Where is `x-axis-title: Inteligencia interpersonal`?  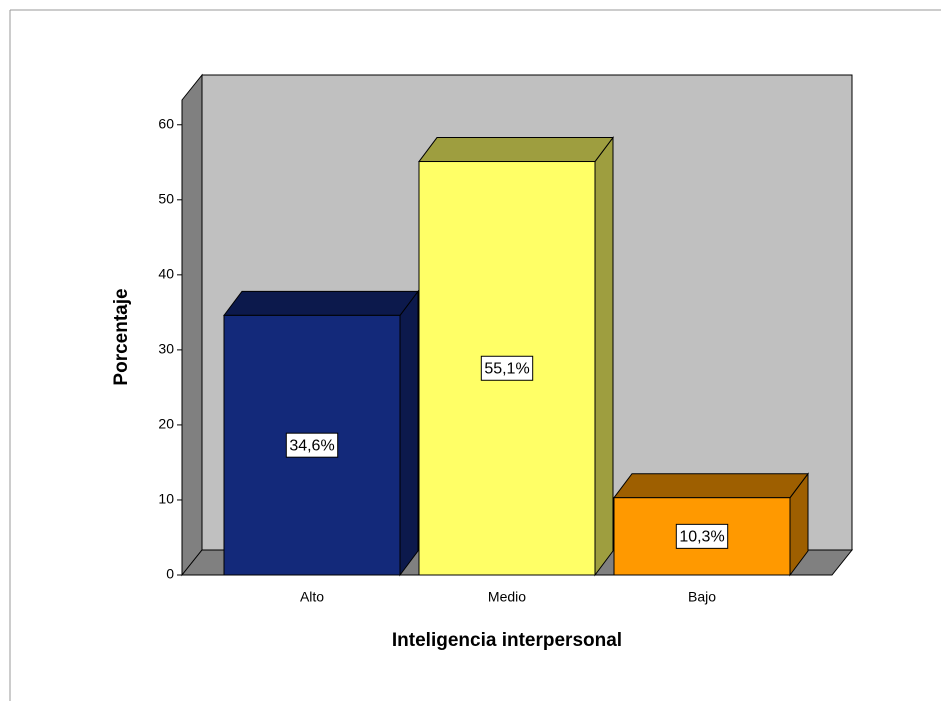
x-axis-title: Inteligencia interpersonal is located at coordinates (507, 640).